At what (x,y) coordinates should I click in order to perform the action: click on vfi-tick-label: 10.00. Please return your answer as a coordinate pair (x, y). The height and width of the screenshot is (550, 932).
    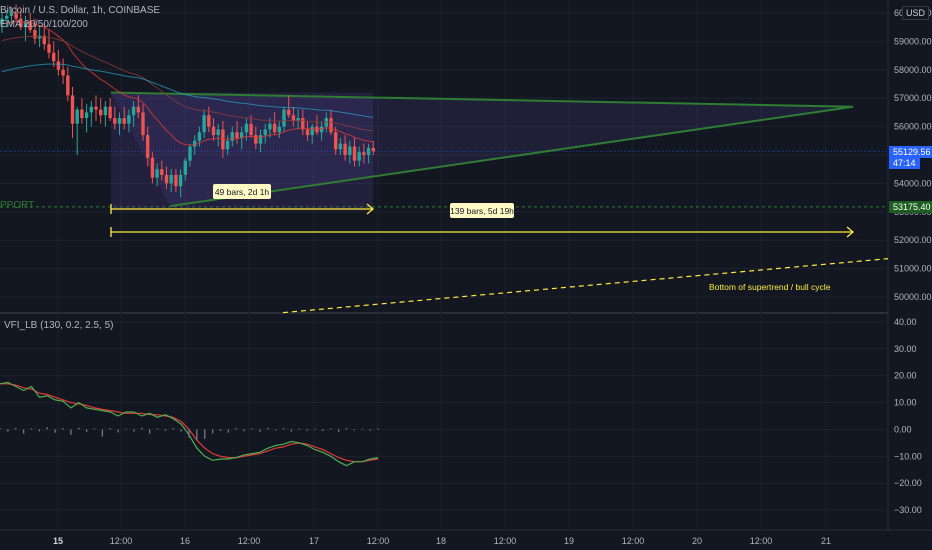
    Looking at the image, I should click on (905, 403).